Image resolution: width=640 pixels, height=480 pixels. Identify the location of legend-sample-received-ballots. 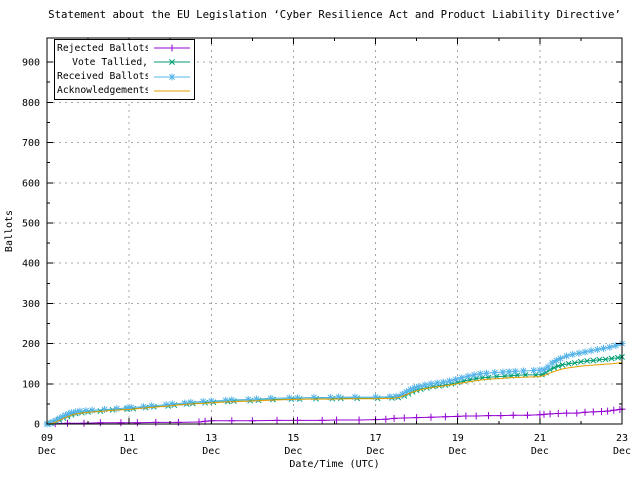
(172, 77).